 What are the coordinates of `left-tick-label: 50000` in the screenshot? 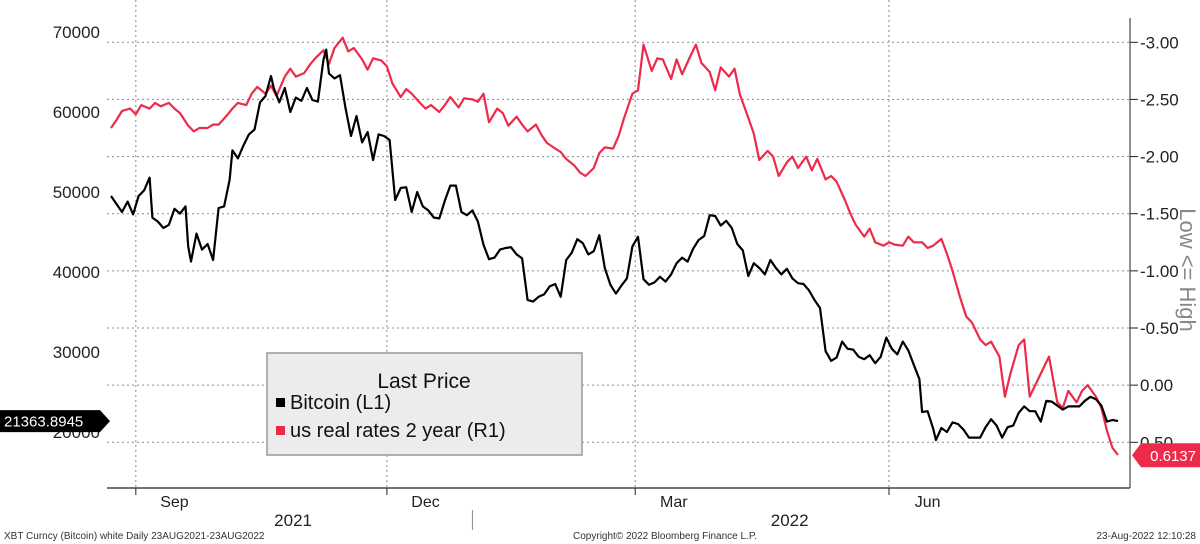 It's located at (76, 192).